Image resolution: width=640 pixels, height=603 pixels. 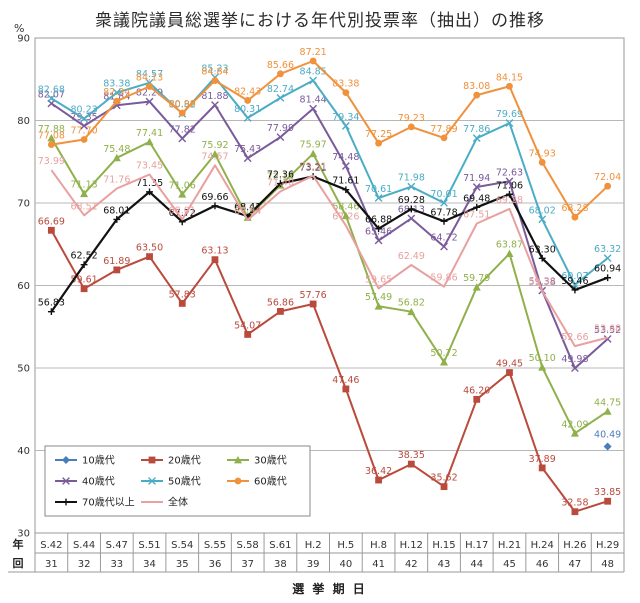 I want to click on data-label: 75.97, so click(x=313, y=145).